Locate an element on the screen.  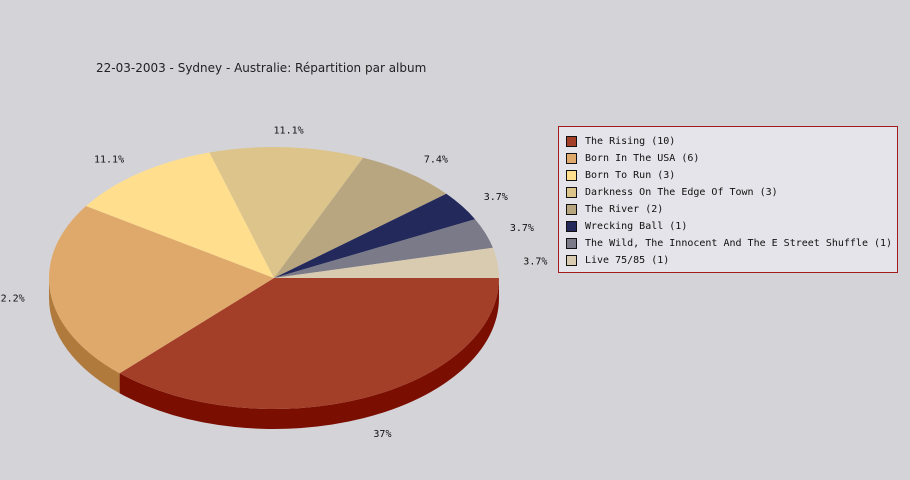
slice-the-rising-10-side is located at coordinates (309, 353).